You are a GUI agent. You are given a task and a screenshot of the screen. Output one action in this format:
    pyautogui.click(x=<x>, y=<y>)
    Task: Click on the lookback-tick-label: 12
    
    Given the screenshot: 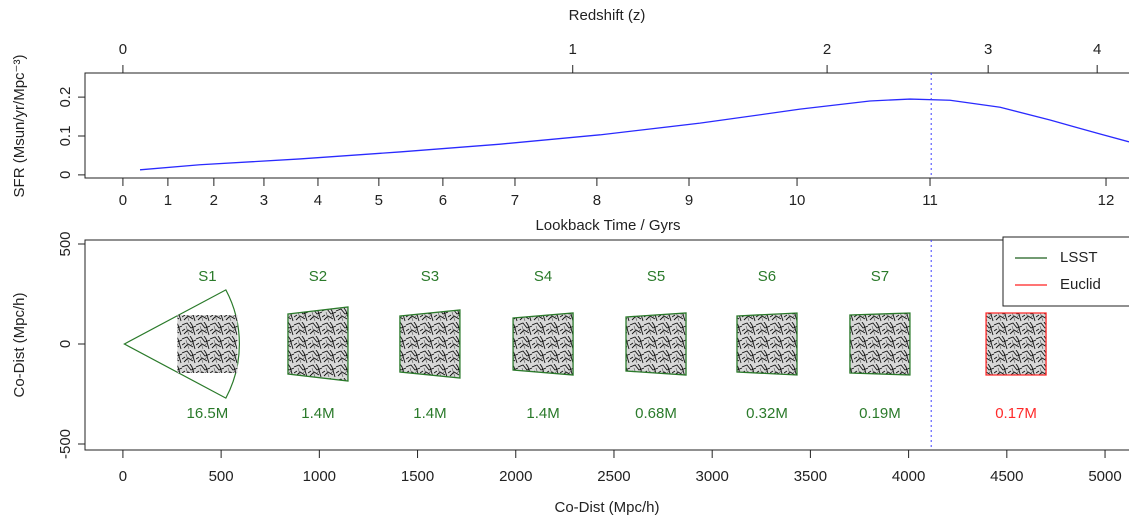 What is the action you would take?
    pyautogui.click(x=1106, y=200)
    